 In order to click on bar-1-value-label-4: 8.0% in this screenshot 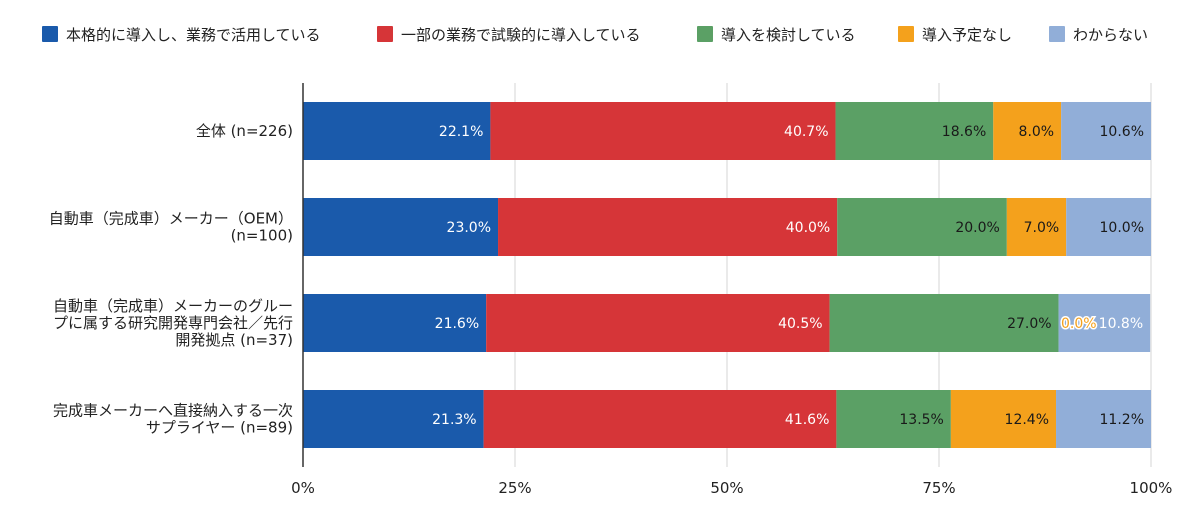, I will do `click(1037, 132)`.